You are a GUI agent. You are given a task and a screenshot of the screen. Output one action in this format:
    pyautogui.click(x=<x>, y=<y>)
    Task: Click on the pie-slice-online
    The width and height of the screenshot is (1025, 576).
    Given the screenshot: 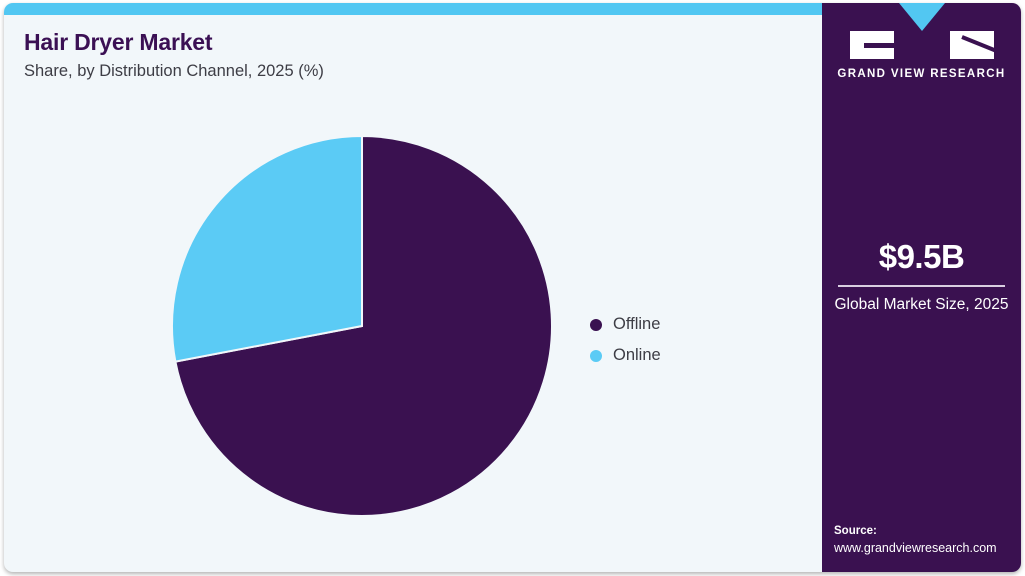 What is the action you would take?
    pyautogui.click(x=267, y=248)
    